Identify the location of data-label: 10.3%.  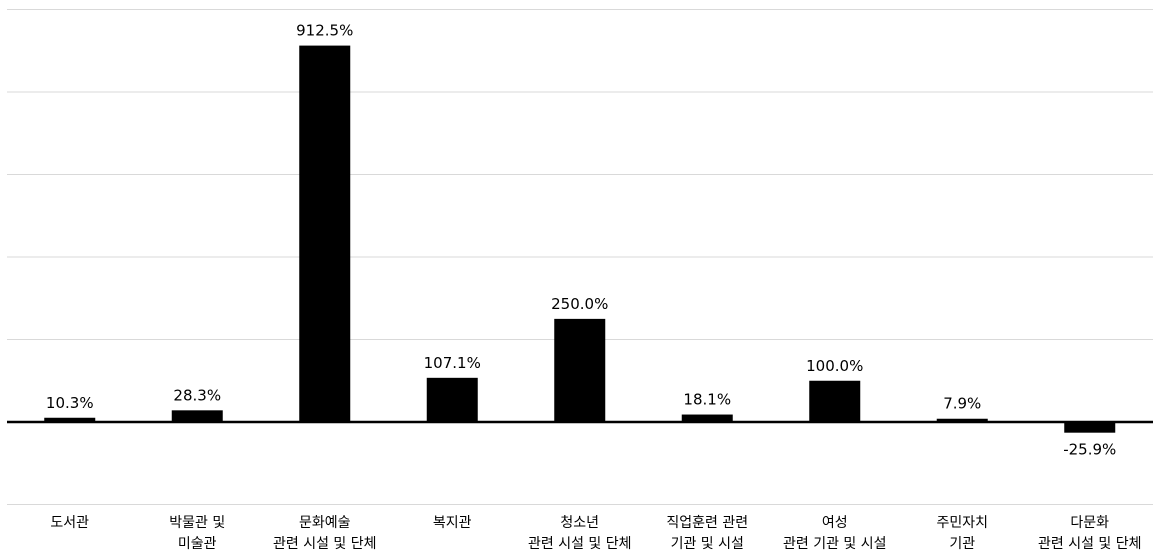
(70, 403).